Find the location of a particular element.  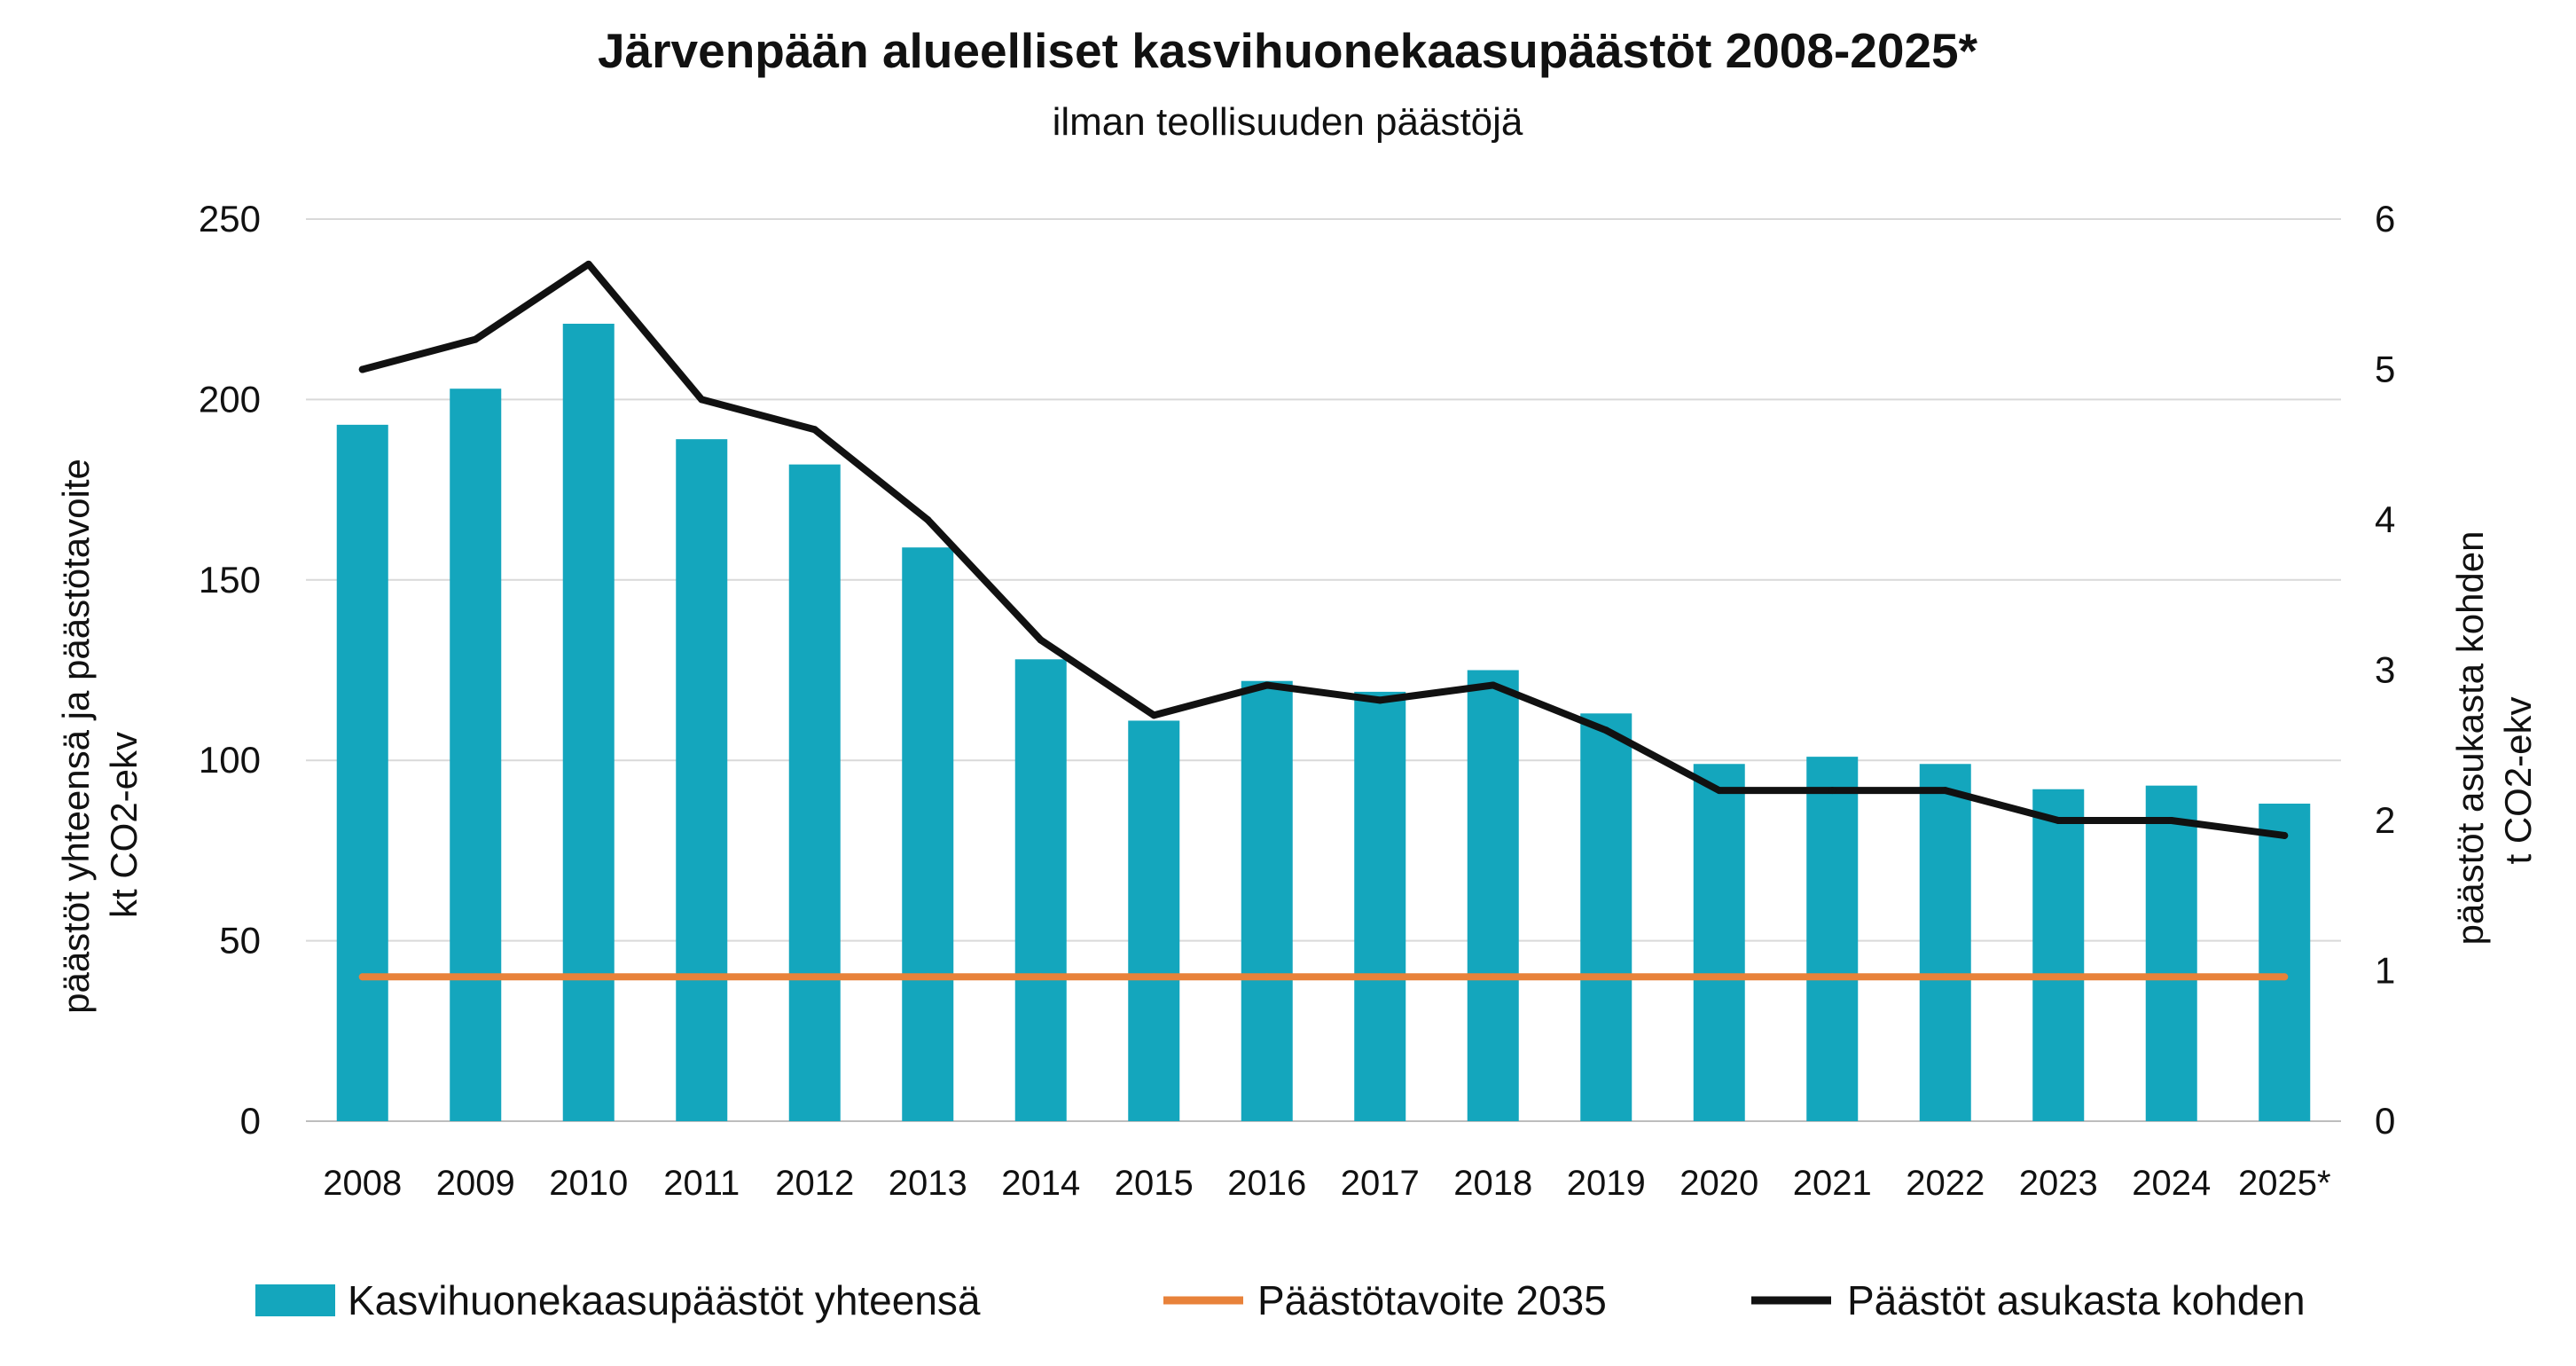

right-axis-ticks: 0 1 2 3 4 5 6 is located at coordinates (2385, 670).